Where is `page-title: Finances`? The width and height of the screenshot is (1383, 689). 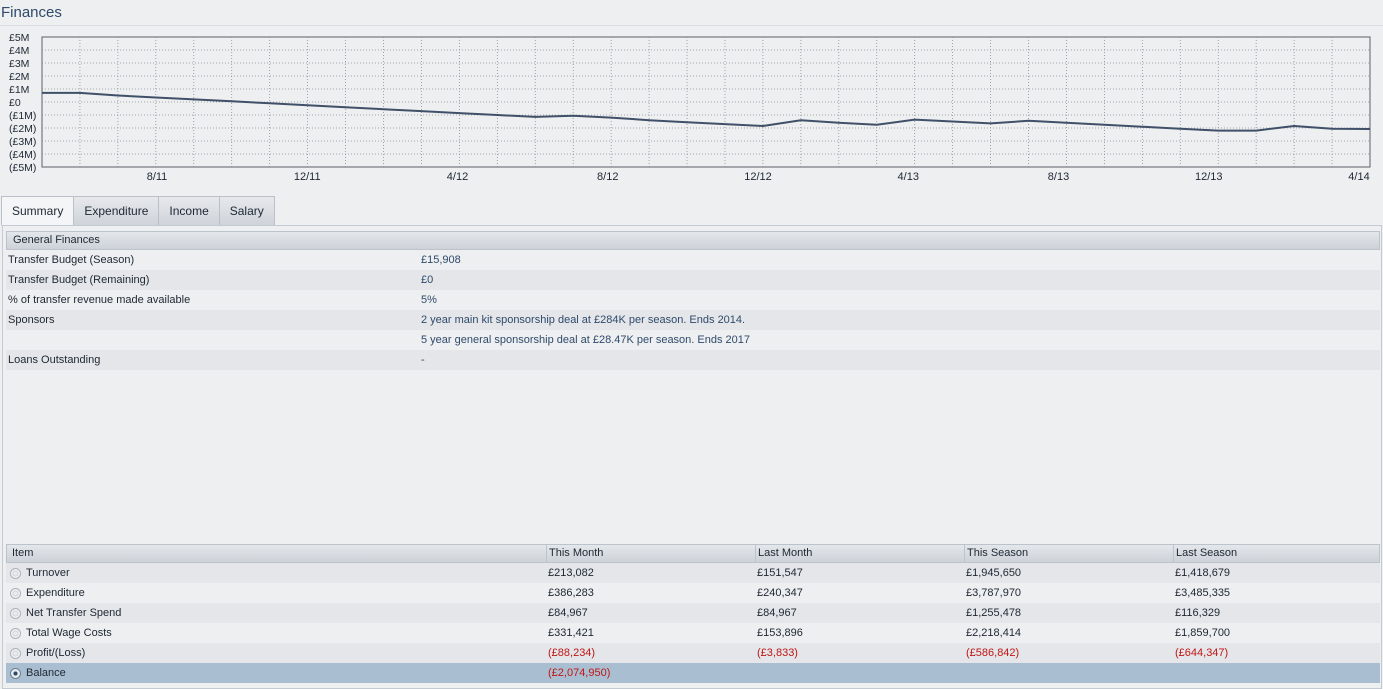
page-title: Finances is located at coordinates (31, 12).